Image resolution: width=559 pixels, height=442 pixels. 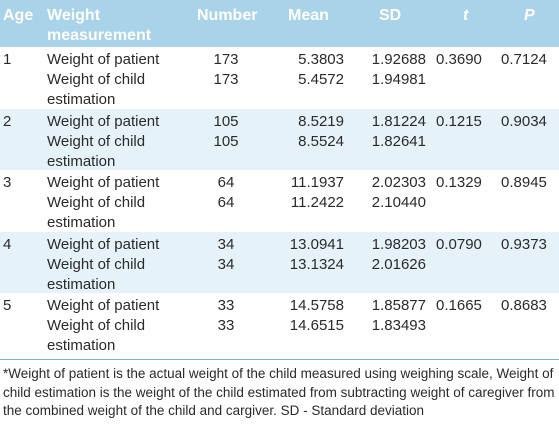 What do you see at coordinates (398, 326) in the screenshot?
I see `sd-cell: 1.83493` at bounding box center [398, 326].